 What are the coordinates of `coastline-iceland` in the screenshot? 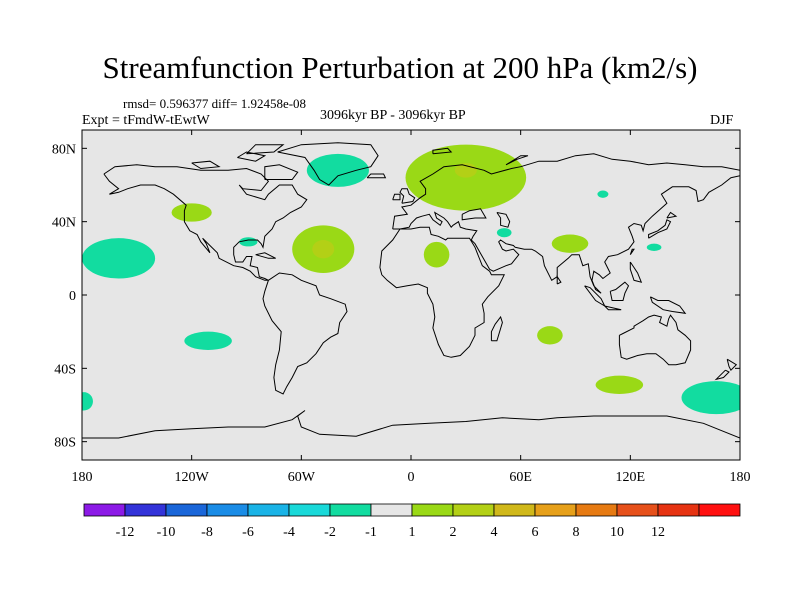 It's located at (376, 176).